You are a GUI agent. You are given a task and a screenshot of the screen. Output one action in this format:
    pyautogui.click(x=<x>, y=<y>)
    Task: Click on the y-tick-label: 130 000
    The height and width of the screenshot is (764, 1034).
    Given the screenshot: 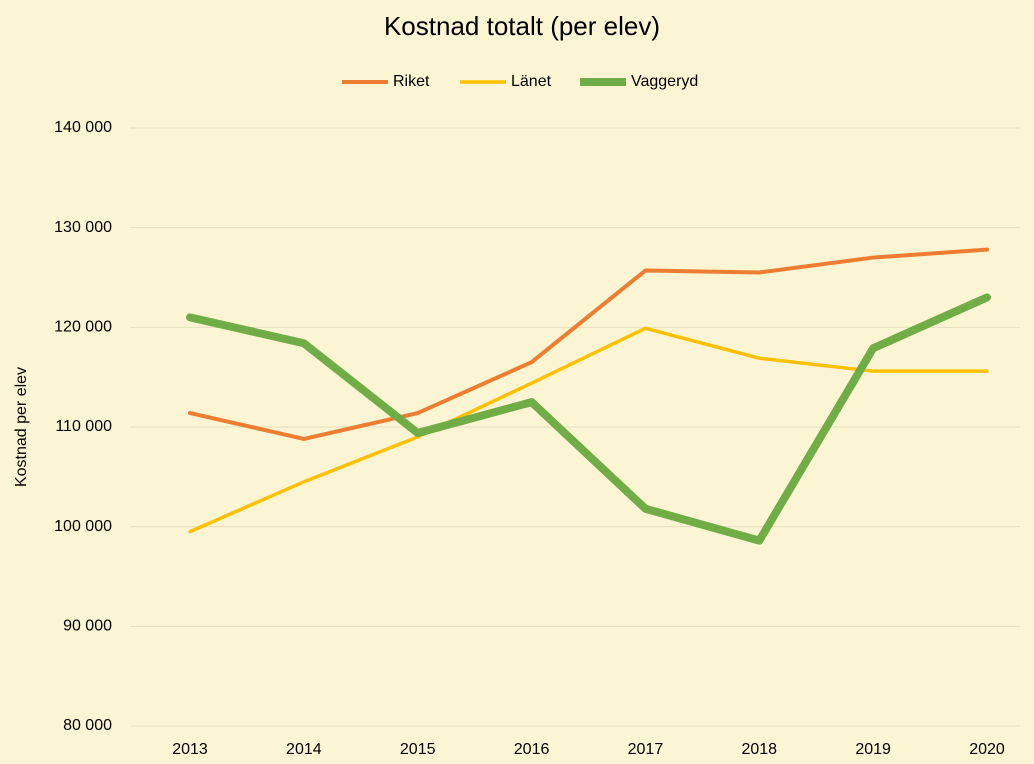 What is the action you would take?
    pyautogui.click(x=83, y=227)
    